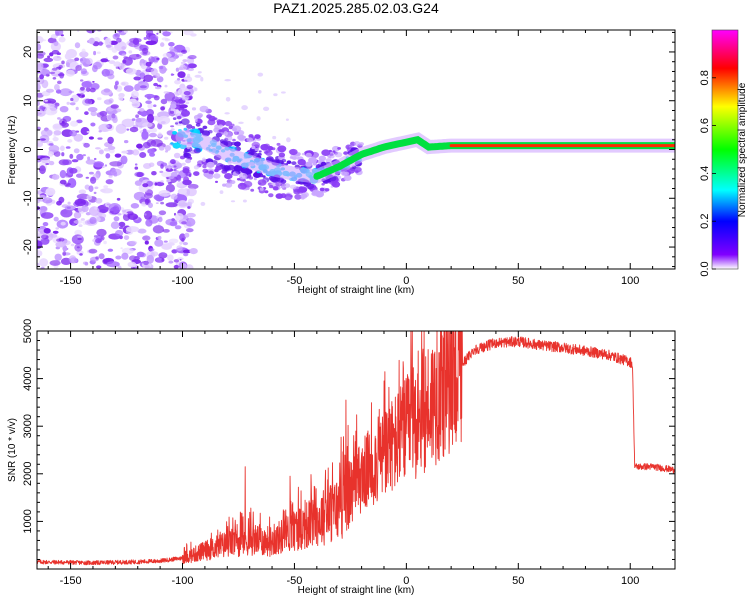 Image resolution: width=750 pixels, height=600 pixels. Describe the element at coordinates (28, 474) in the screenshot. I see `y-tick-label: 2000` at that location.